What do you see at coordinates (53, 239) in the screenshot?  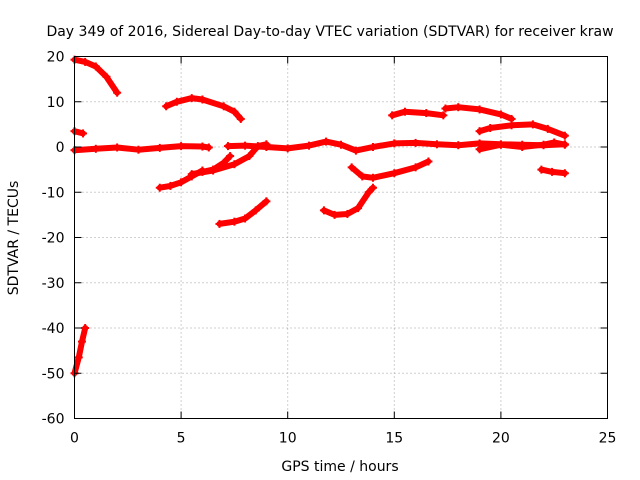 I see `y-tick-label: -20` at bounding box center [53, 239].